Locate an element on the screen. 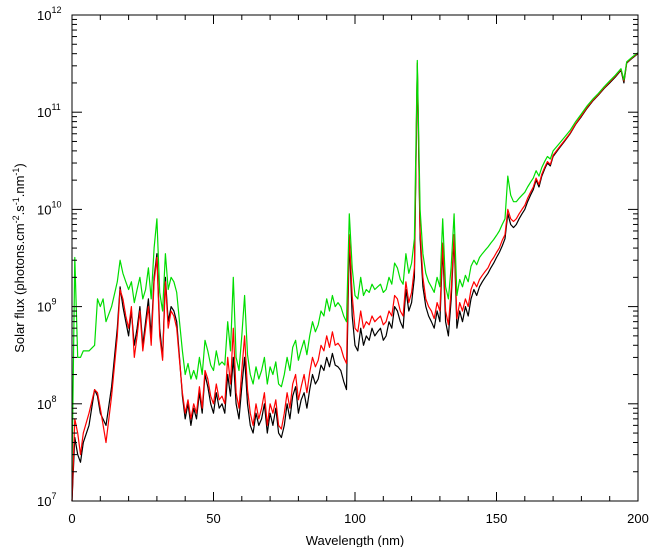 This screenshot has height=547, width=649. y-tick-label: 10⁹ is located at coordinates (46, 306).